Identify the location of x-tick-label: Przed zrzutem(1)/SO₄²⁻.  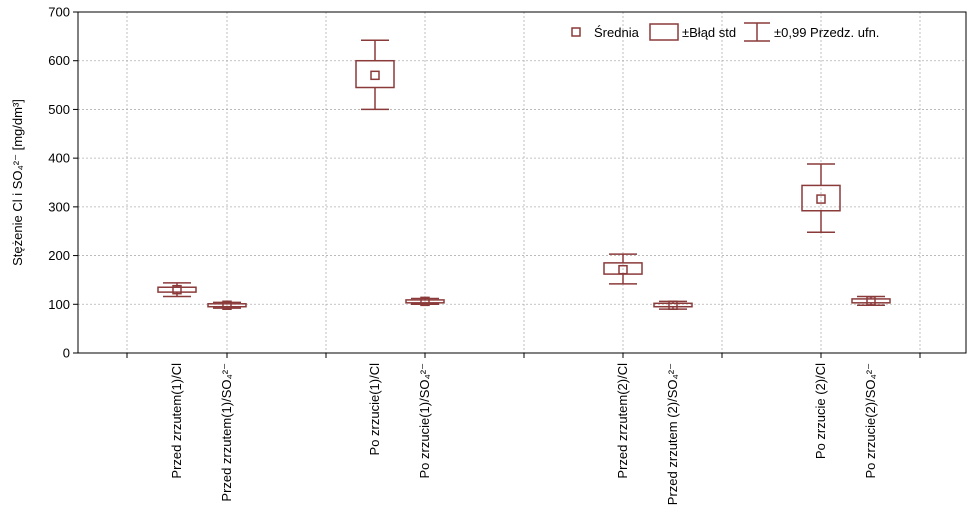
(226, 432).